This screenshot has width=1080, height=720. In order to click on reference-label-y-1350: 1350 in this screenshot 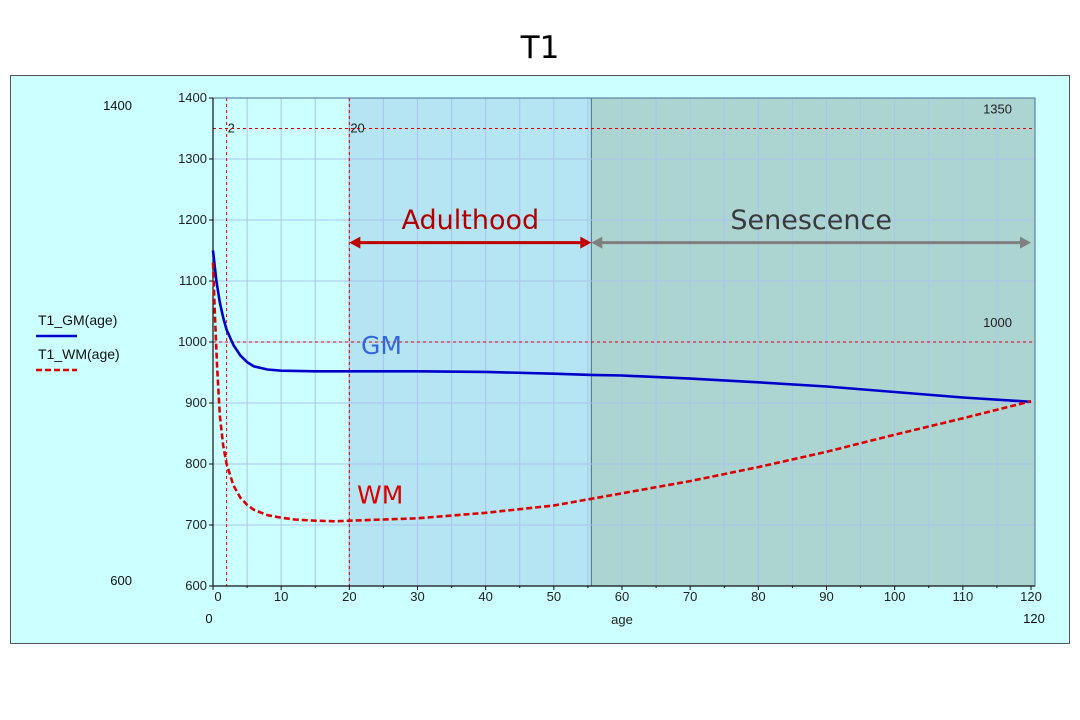, I will do `click(997, 109)`.